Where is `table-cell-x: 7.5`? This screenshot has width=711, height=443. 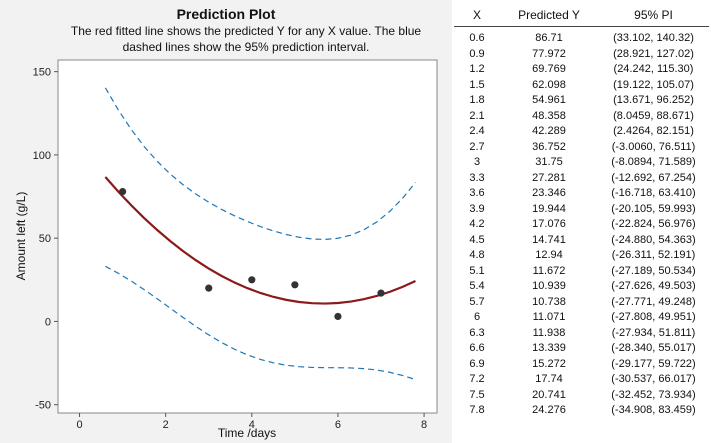
table-cell-x: 7.5 is located at coordinates (477, 394).